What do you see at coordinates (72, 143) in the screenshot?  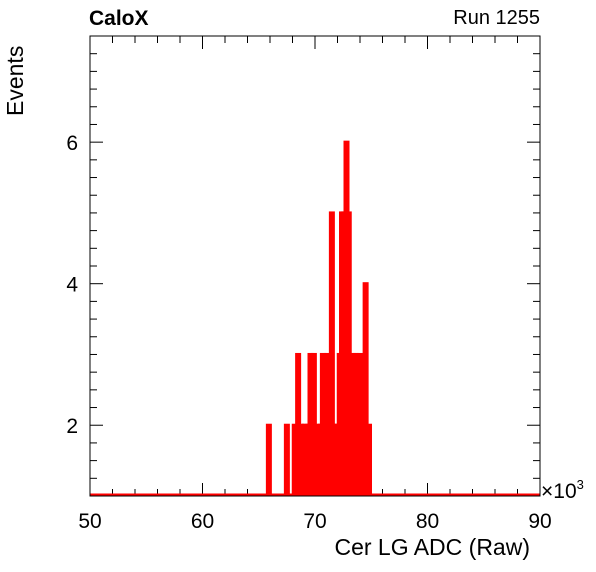 I see `y-tick-label: 6` at bounding box center [72, 143].